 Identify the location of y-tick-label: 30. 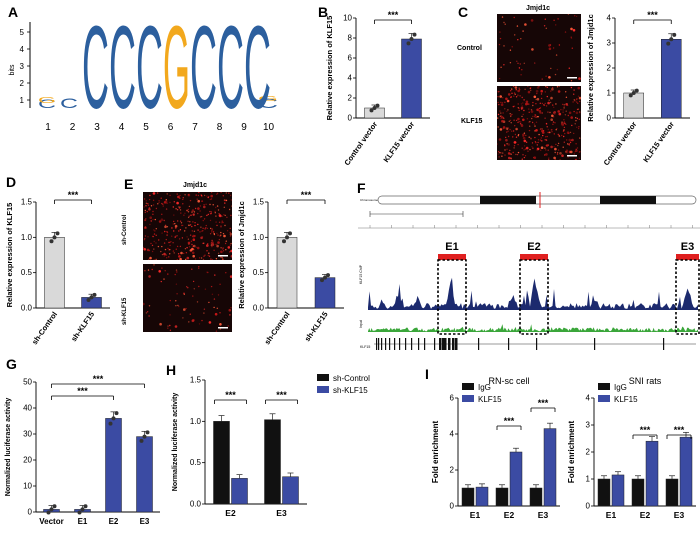
(27, 434).